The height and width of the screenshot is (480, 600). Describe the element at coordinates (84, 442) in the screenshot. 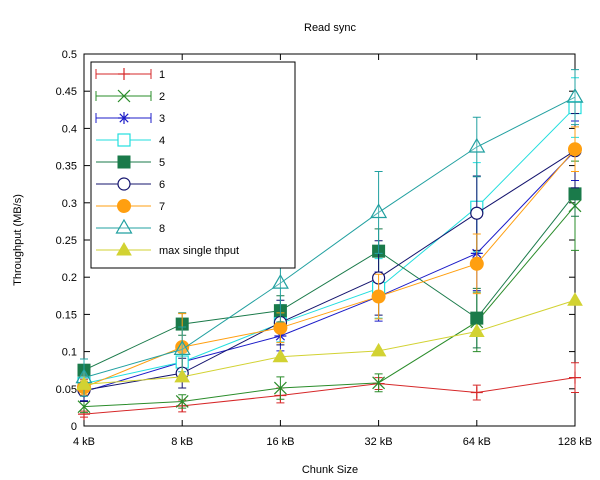

I see `x-tick-label: 4 kB` at that location.